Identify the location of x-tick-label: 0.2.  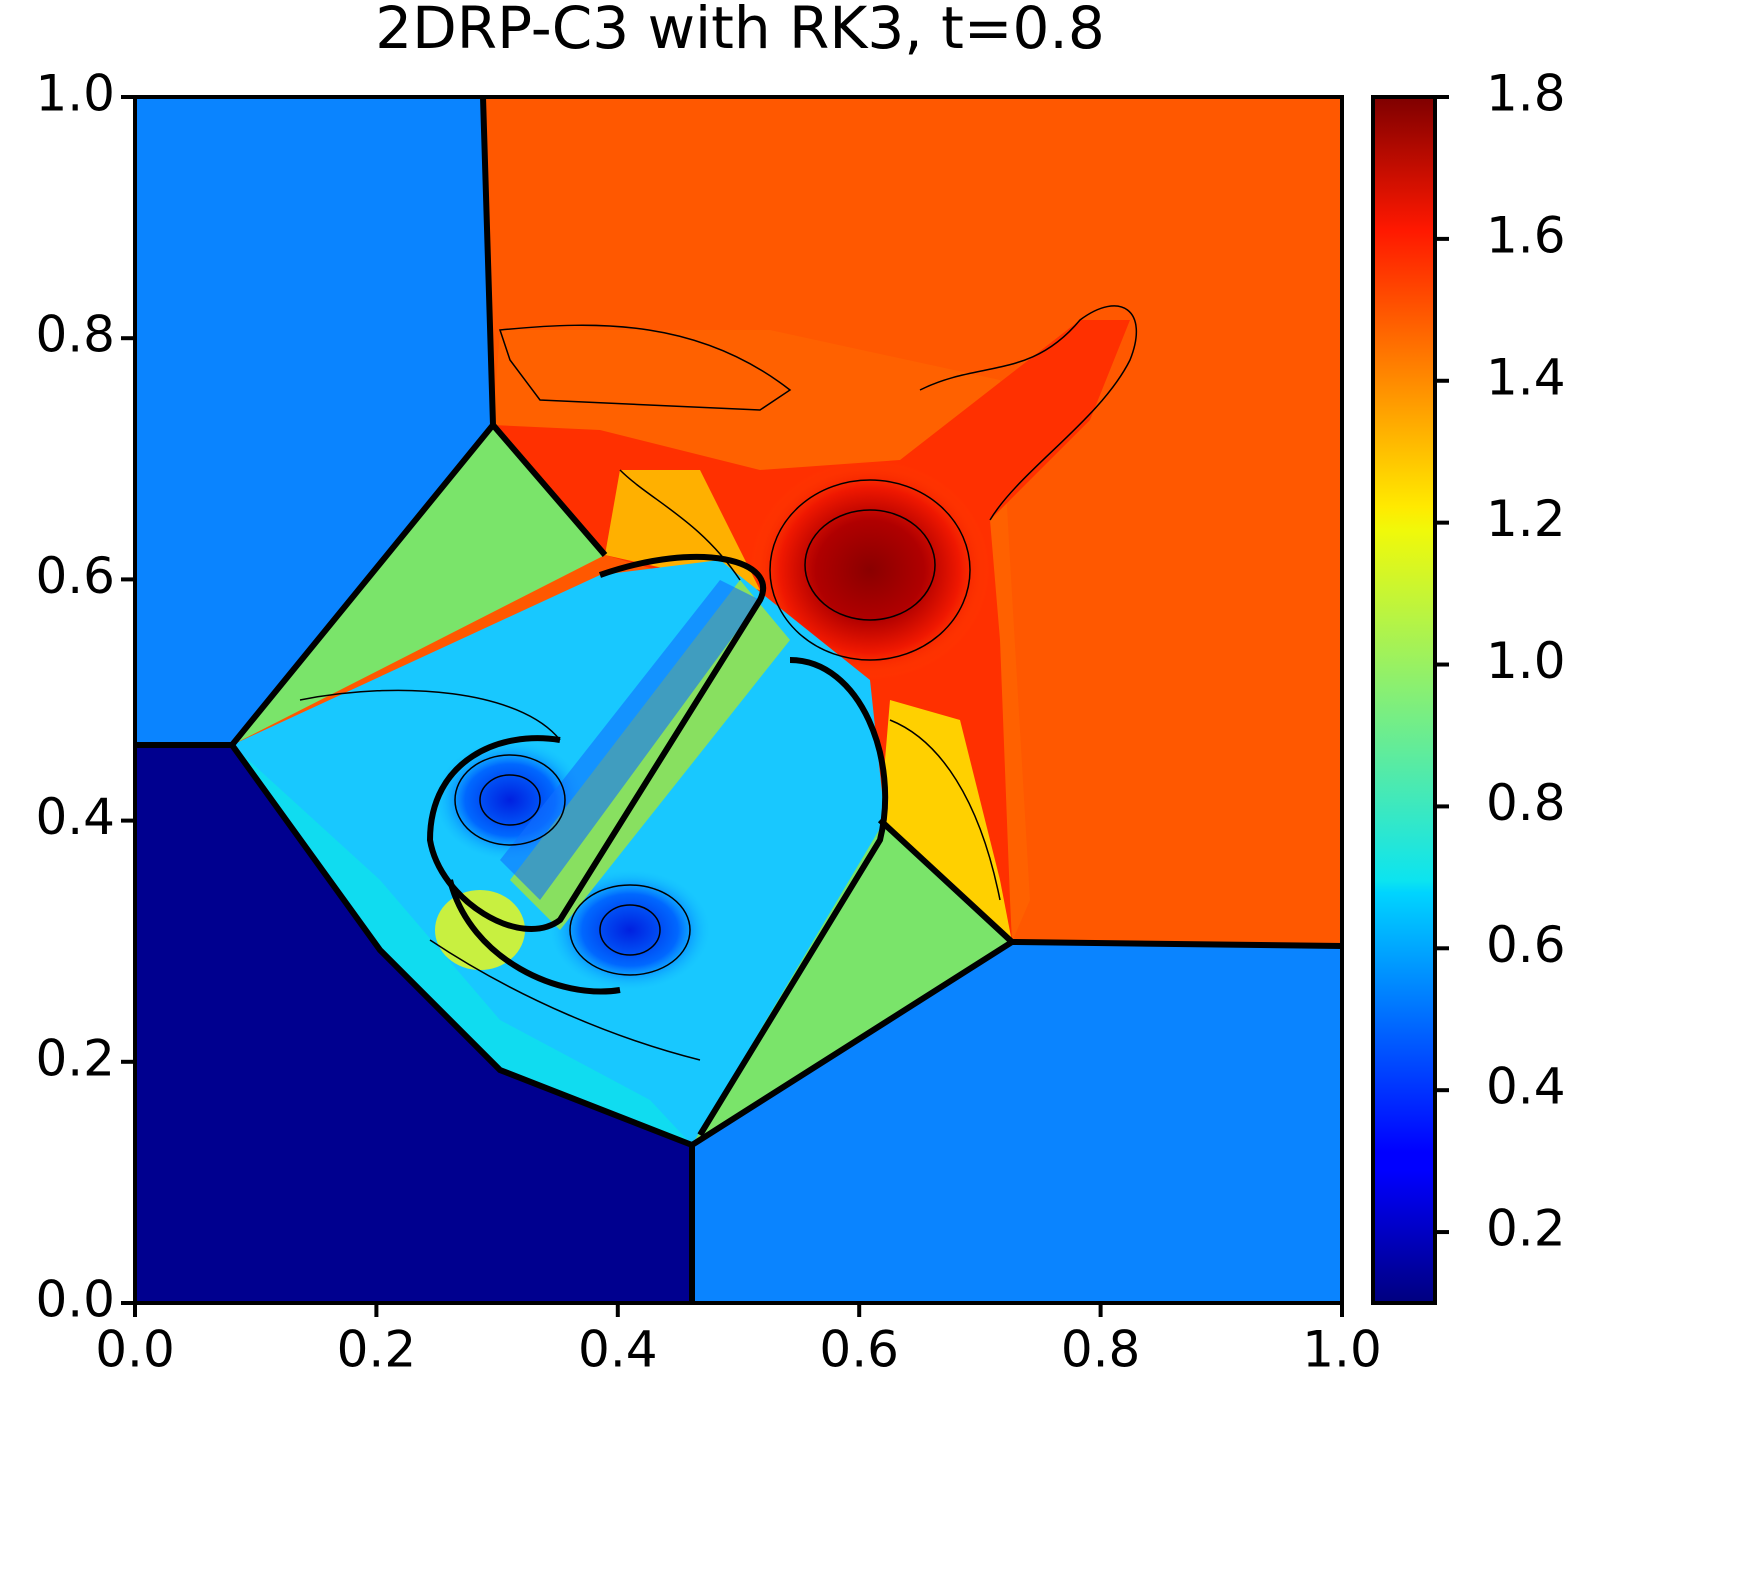
(377, 1350).